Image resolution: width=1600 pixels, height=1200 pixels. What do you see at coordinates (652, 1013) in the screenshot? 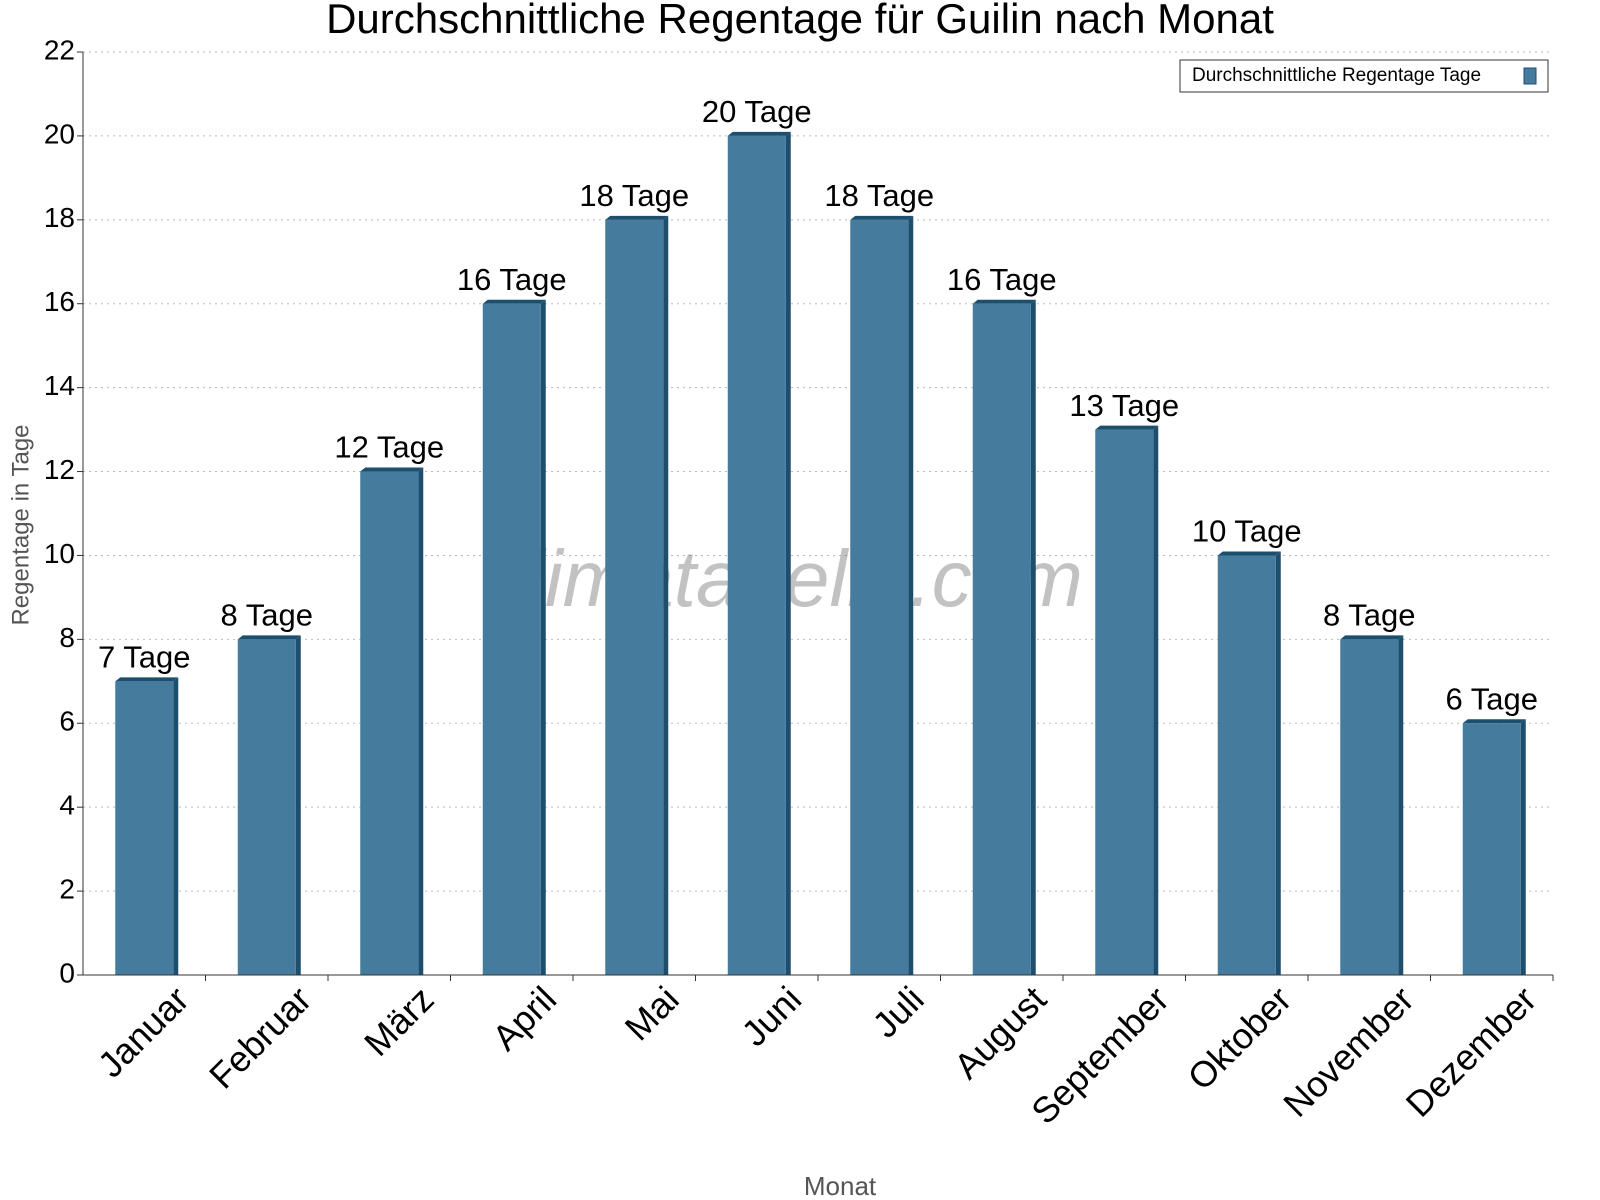
I see `x-tick-label: Mai` at bounding box center [652, 1013].